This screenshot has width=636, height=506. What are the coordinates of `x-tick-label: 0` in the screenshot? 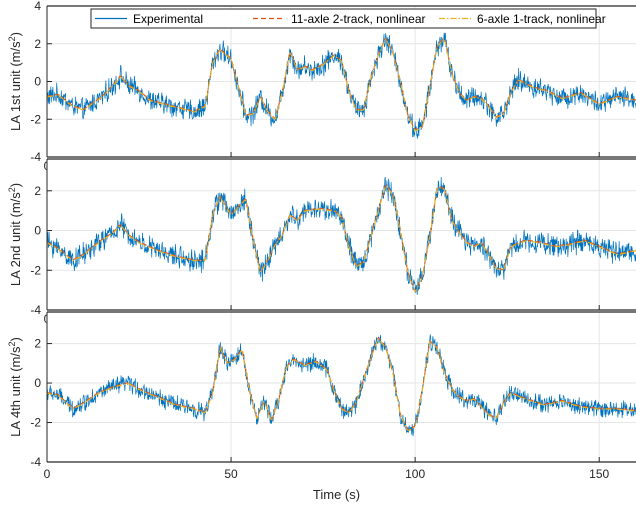 It's located at (47, 474).